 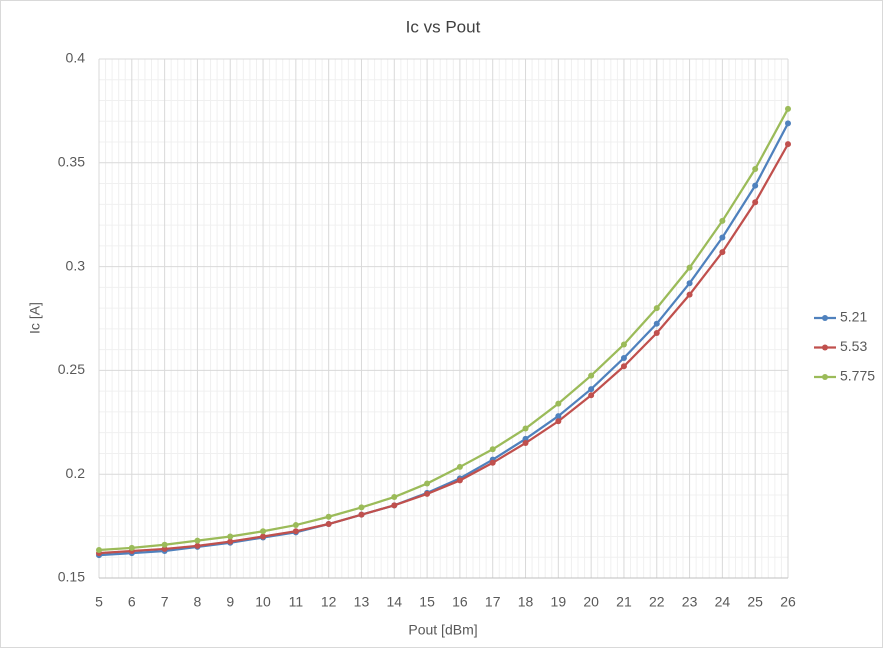 What do you see at coordinates (132, 602) in the screenshot?
I see `x-tick-label: 6` at bounding box center [132, 602].